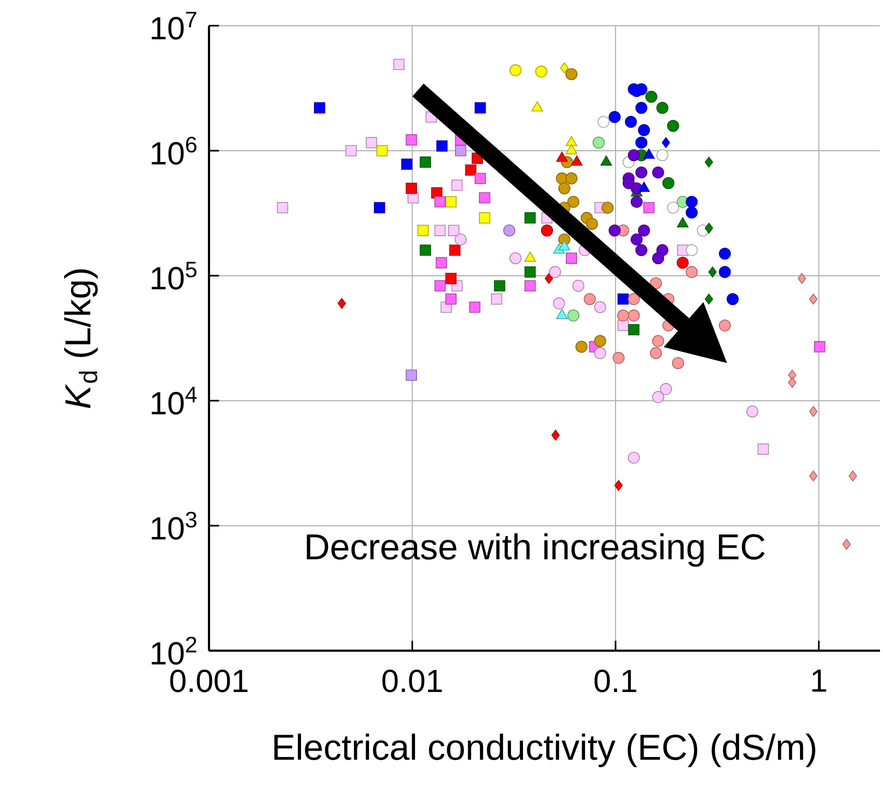 Image resolution: width=883 pixels, height=804 pixels. I want to click on x-tick-label: 1, so click(819, 681).